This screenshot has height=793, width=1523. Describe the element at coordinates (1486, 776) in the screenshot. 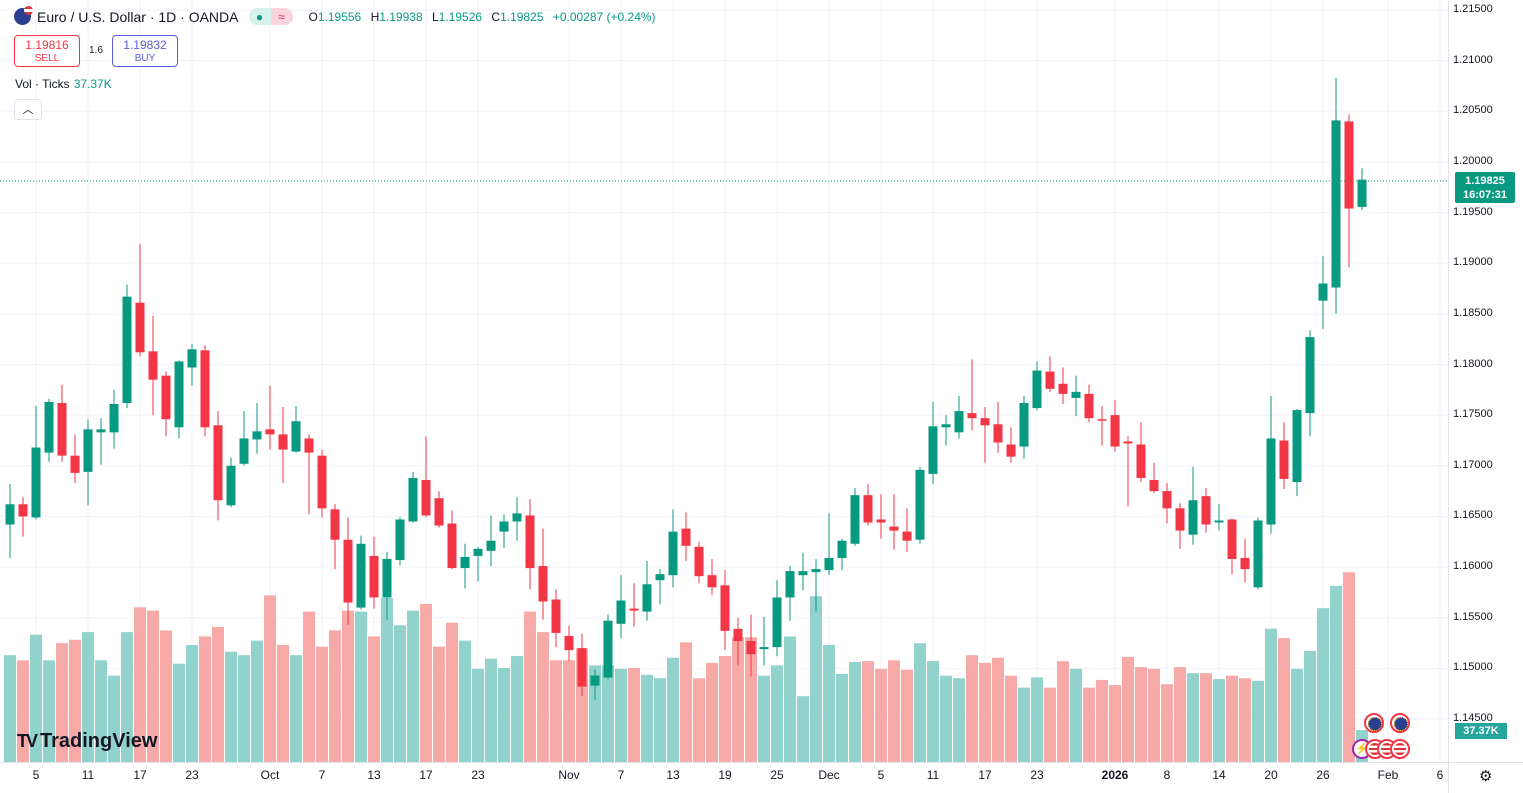

I see `settings-icon: ⚙` at that location.